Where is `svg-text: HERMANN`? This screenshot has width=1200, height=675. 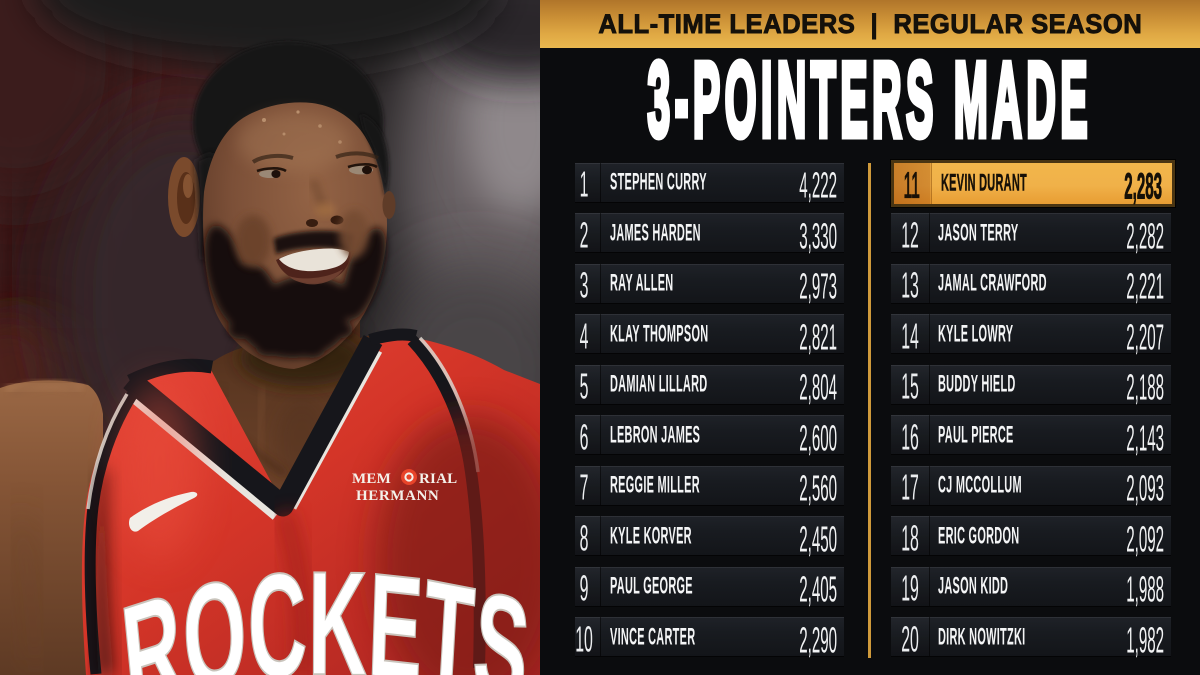 svg-text: HERMANN is located at coordinates (397, 496).